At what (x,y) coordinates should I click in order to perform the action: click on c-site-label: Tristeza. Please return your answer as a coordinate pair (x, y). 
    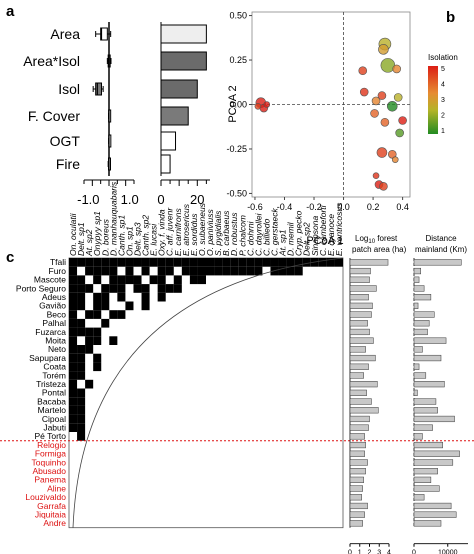
    Looking at the image, I should click on (51, 384).